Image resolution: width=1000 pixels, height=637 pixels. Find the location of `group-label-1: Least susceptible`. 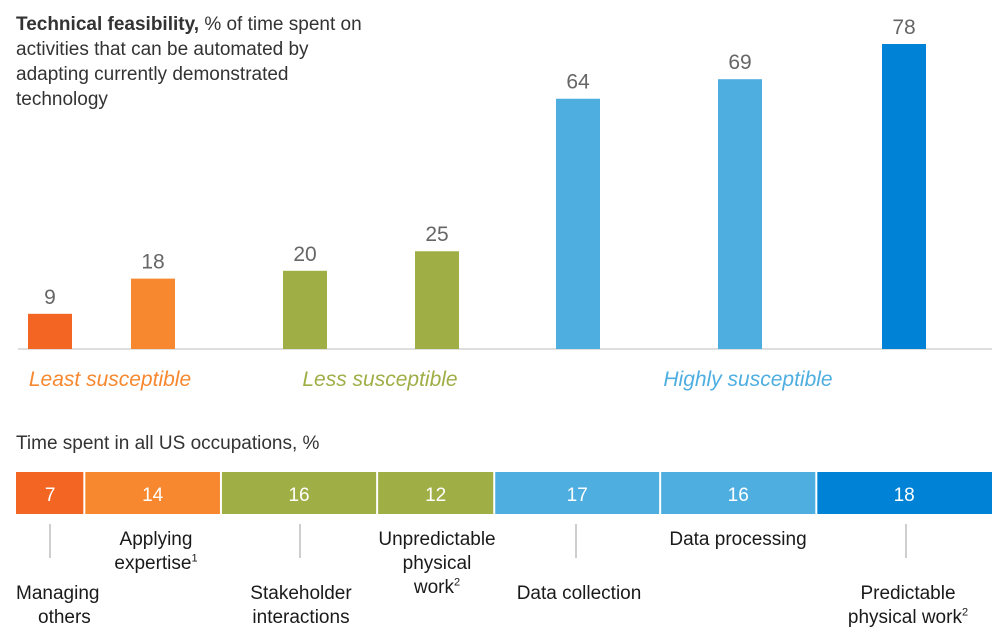

group-label-1: Least susceptible is located at coordinates (110, 379).